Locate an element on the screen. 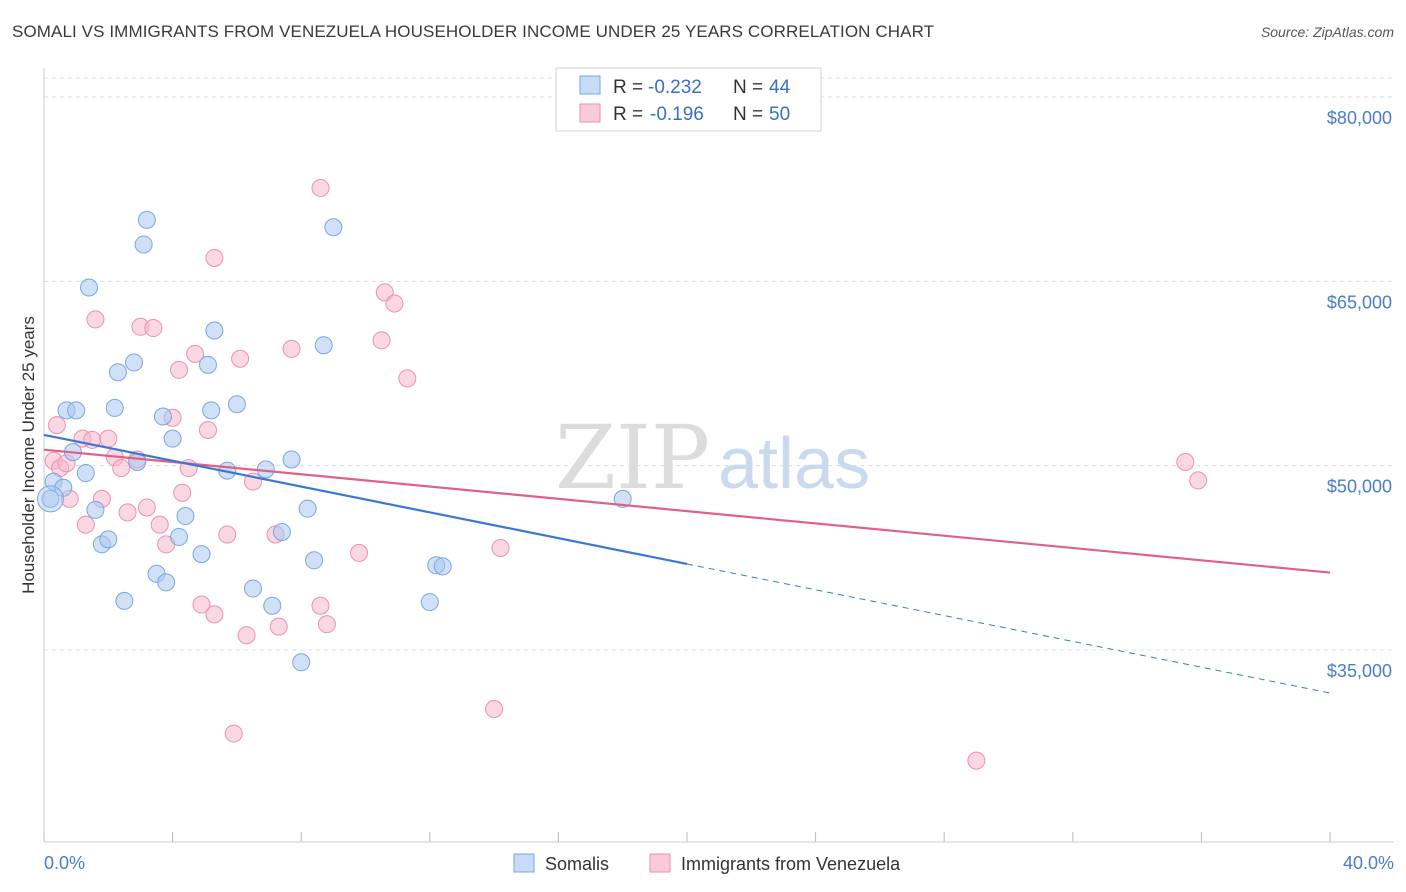 The width and height of the screenshot is (1406, 892). watermark-atlas: atlas is located at coordinates (794, 464).